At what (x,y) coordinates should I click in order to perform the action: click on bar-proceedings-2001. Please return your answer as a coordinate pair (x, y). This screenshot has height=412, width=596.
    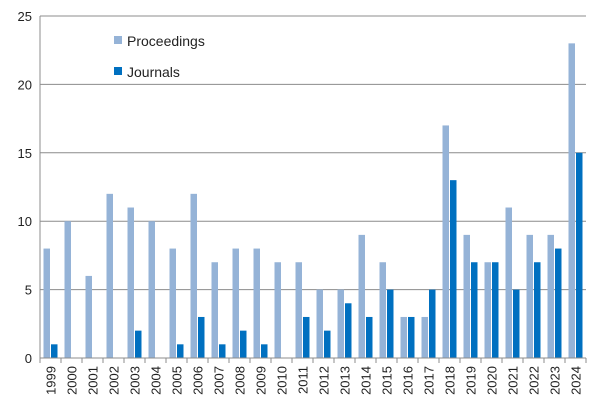
    Looking at the image, I should click on (88, 316).